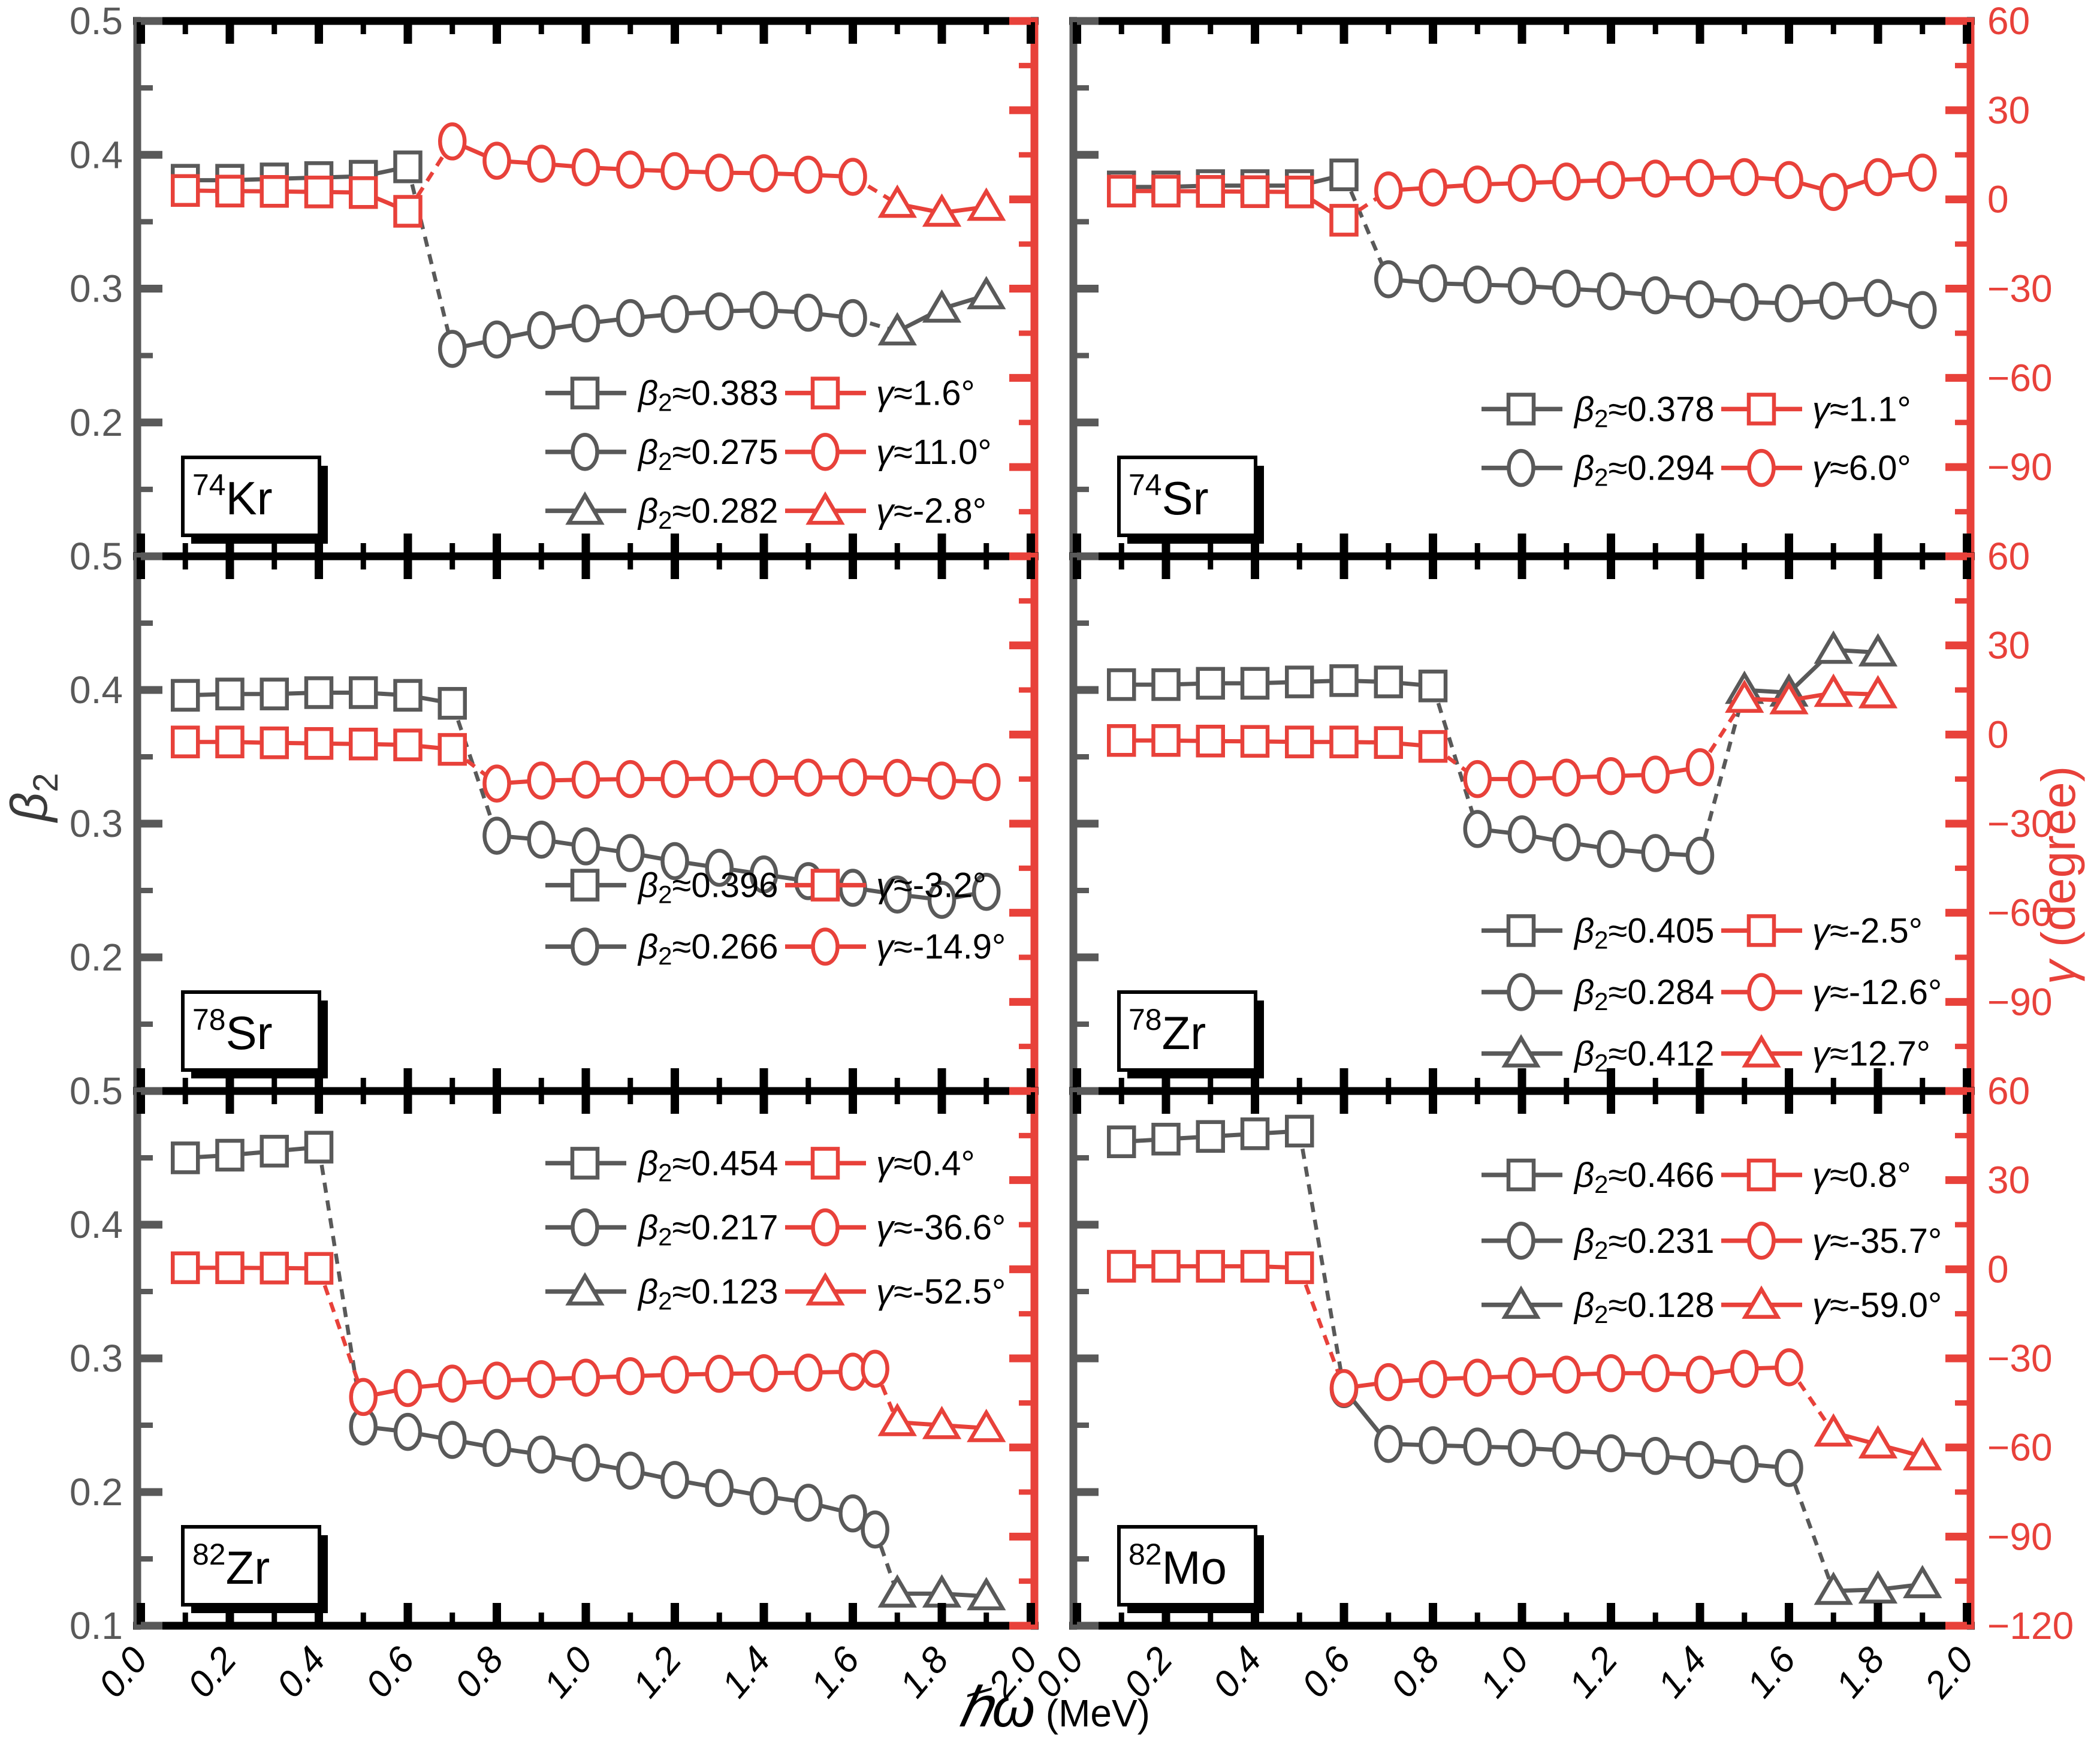 Image resolution: width=2100 pixels, height=1757 pixels. What do you see at coordinates (96, 1224) in the screenshot?
I see `y-left-tick-label: 0.4` at bounding box center [96, 1224].